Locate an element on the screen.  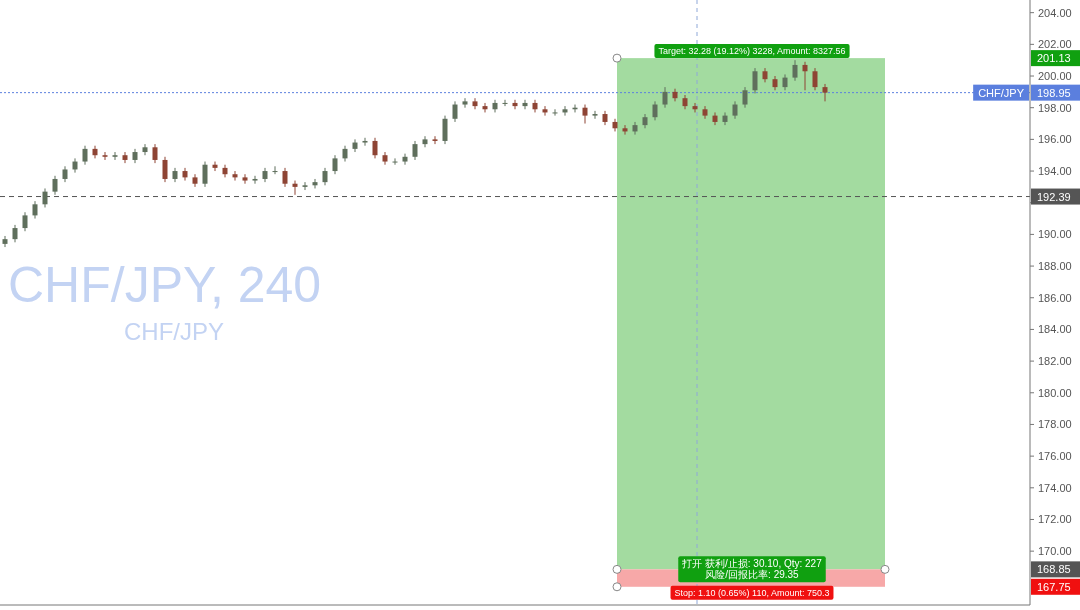
y-tick-label: 174.00 is located at coordinates (1055, 487).